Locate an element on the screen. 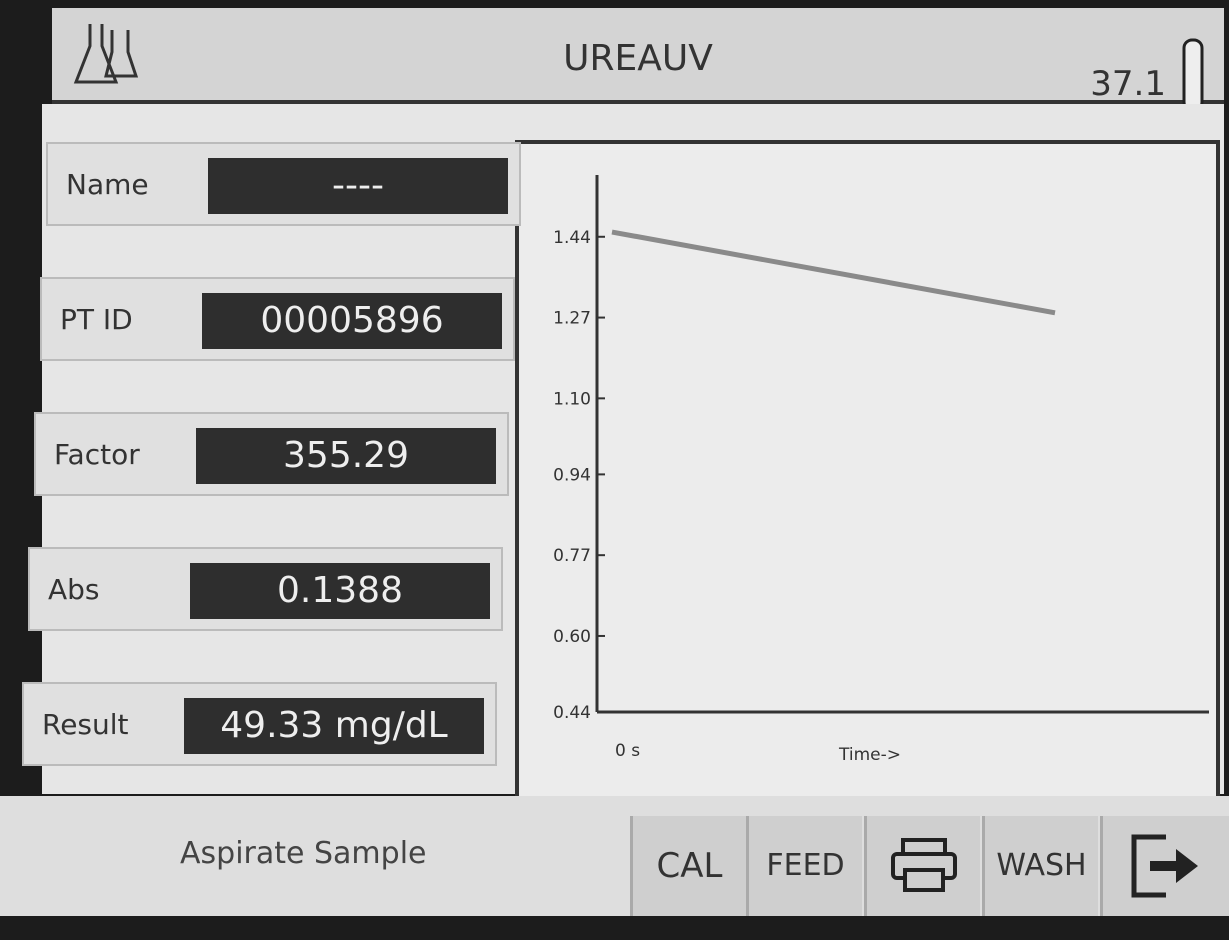 The width and height of the screenshot is (1229, 940). y-tick-label: 1.10 is located at coordinates (572, 399).